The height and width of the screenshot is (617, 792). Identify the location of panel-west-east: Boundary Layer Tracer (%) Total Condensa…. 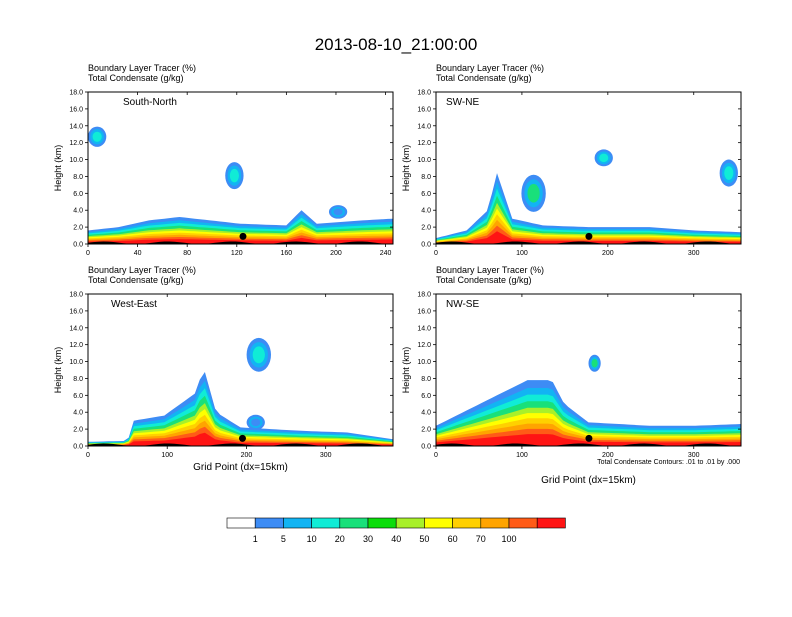
(223, 369).